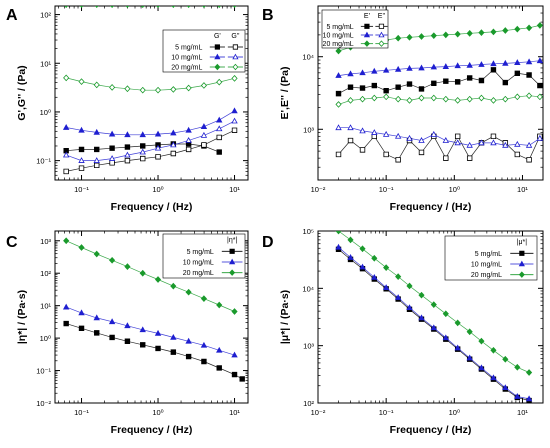  I want to click on series-line, so click(150, 150).